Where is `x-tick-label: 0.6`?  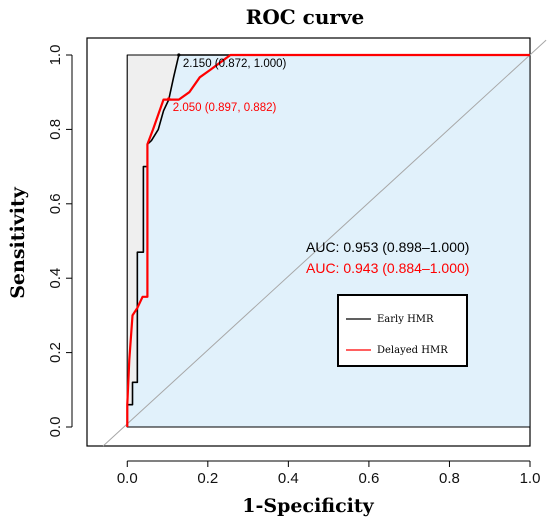 x-tick-label: 0.6 is located at coordinates (368, 478).